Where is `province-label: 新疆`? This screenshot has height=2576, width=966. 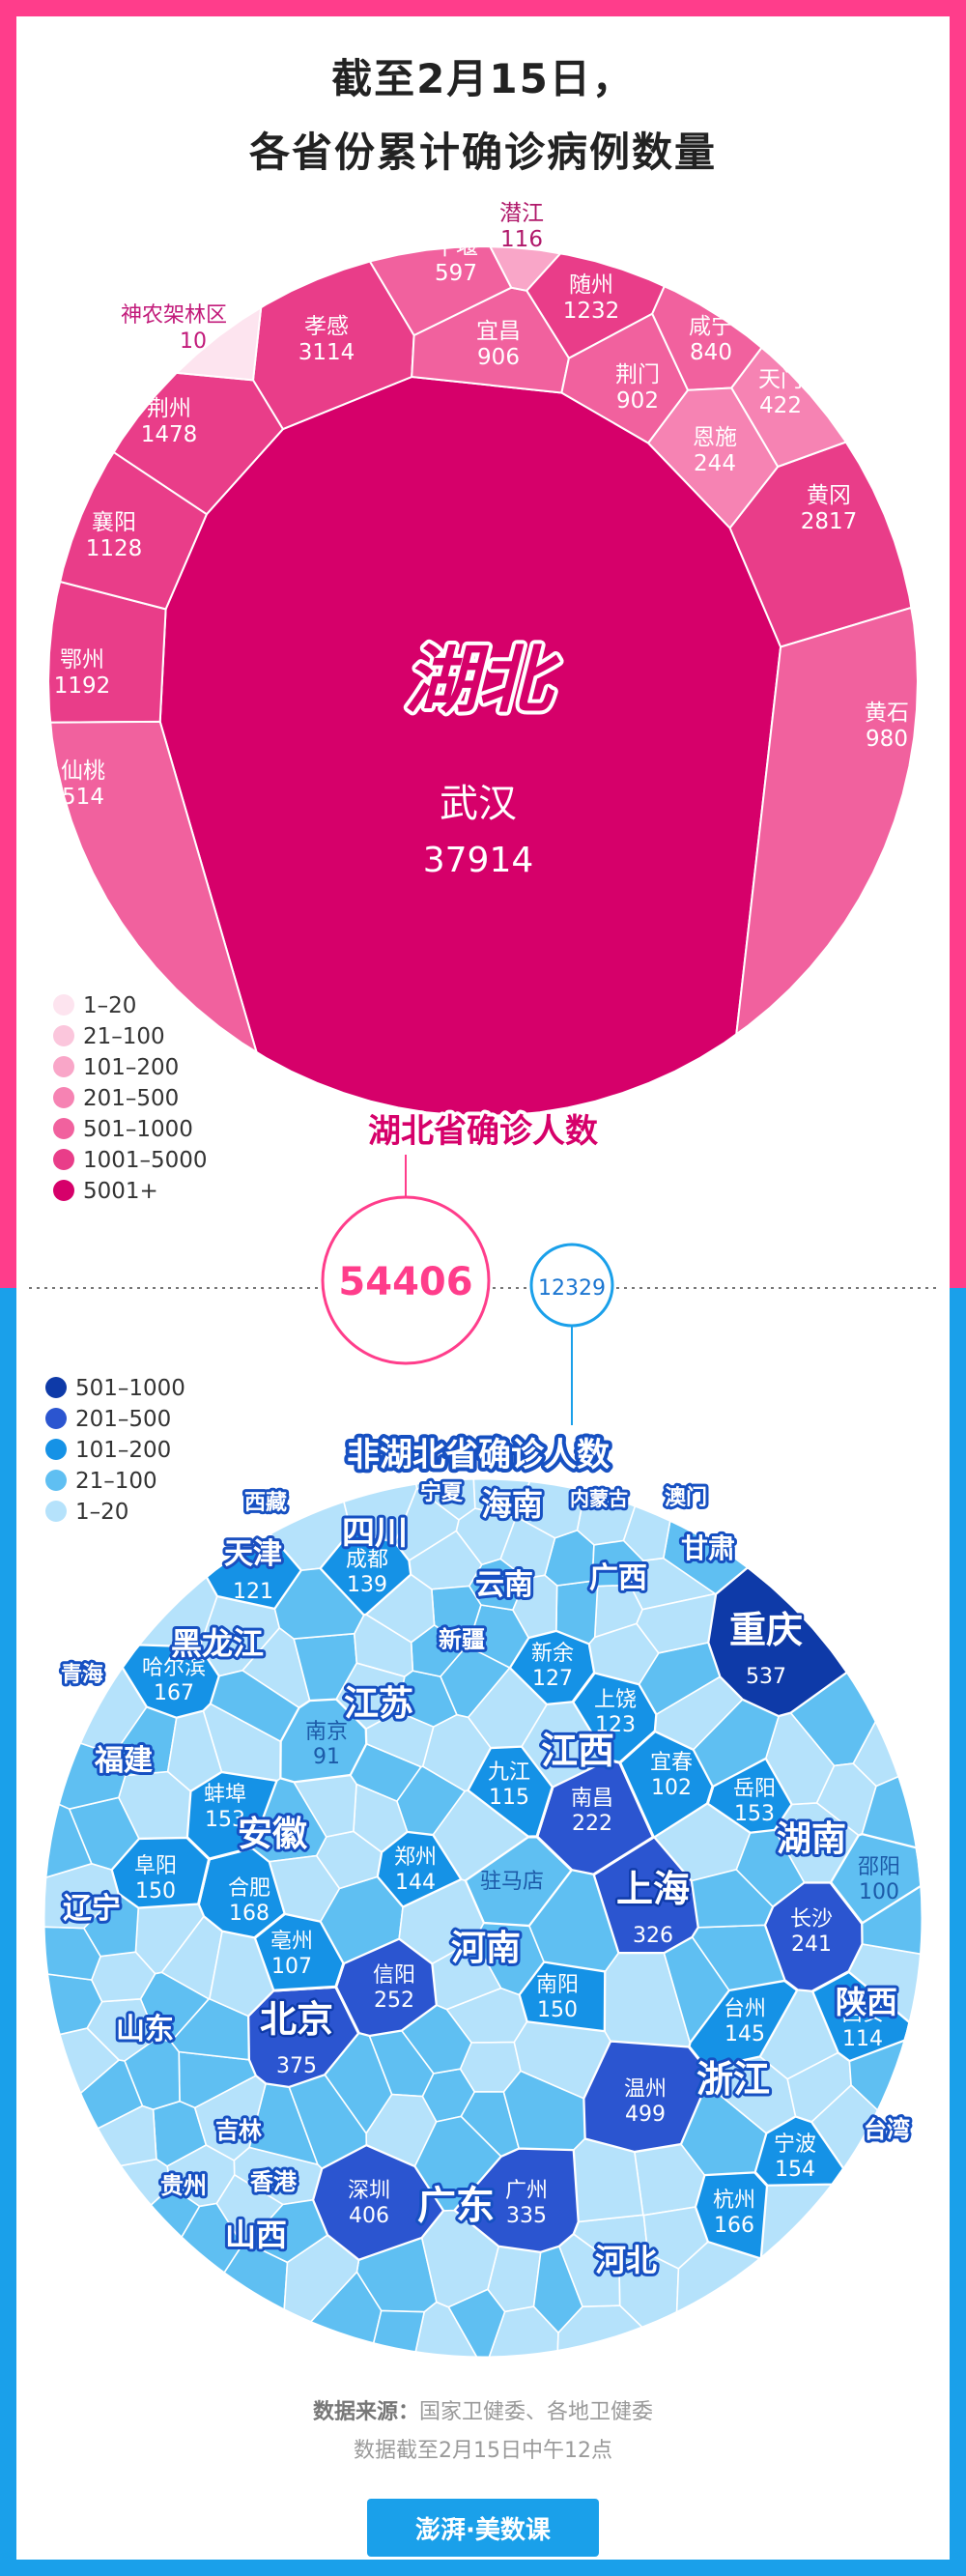
province-label: 新疆 is located at coordinates (462, 1640).